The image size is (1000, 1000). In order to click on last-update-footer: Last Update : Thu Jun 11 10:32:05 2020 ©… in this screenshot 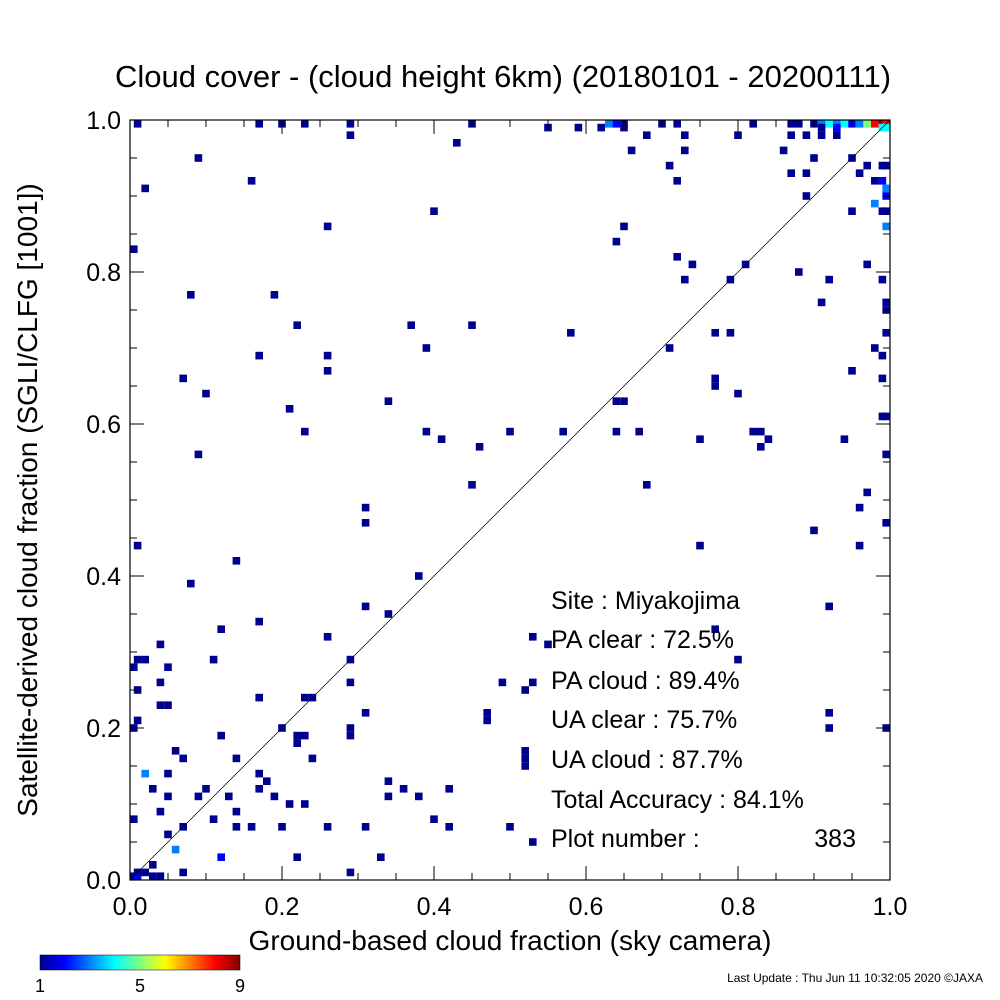, I will do `click(855, 978)`.